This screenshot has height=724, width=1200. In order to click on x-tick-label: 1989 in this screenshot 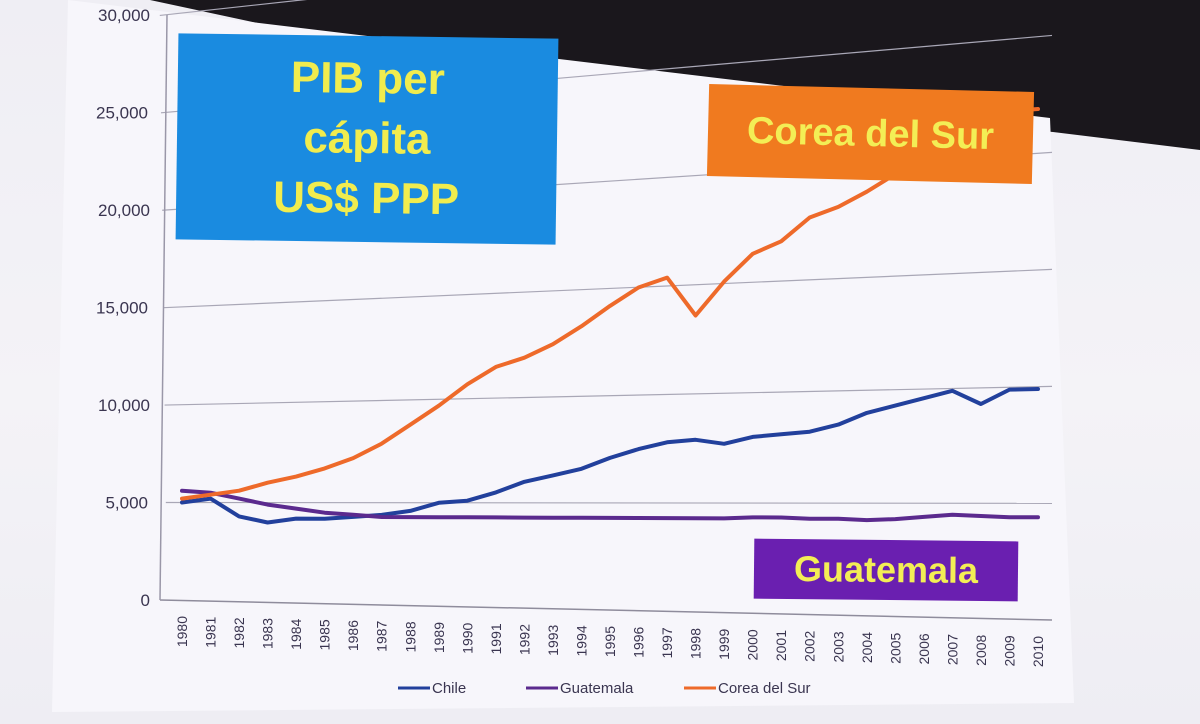, I will do `click(439, 637)`.